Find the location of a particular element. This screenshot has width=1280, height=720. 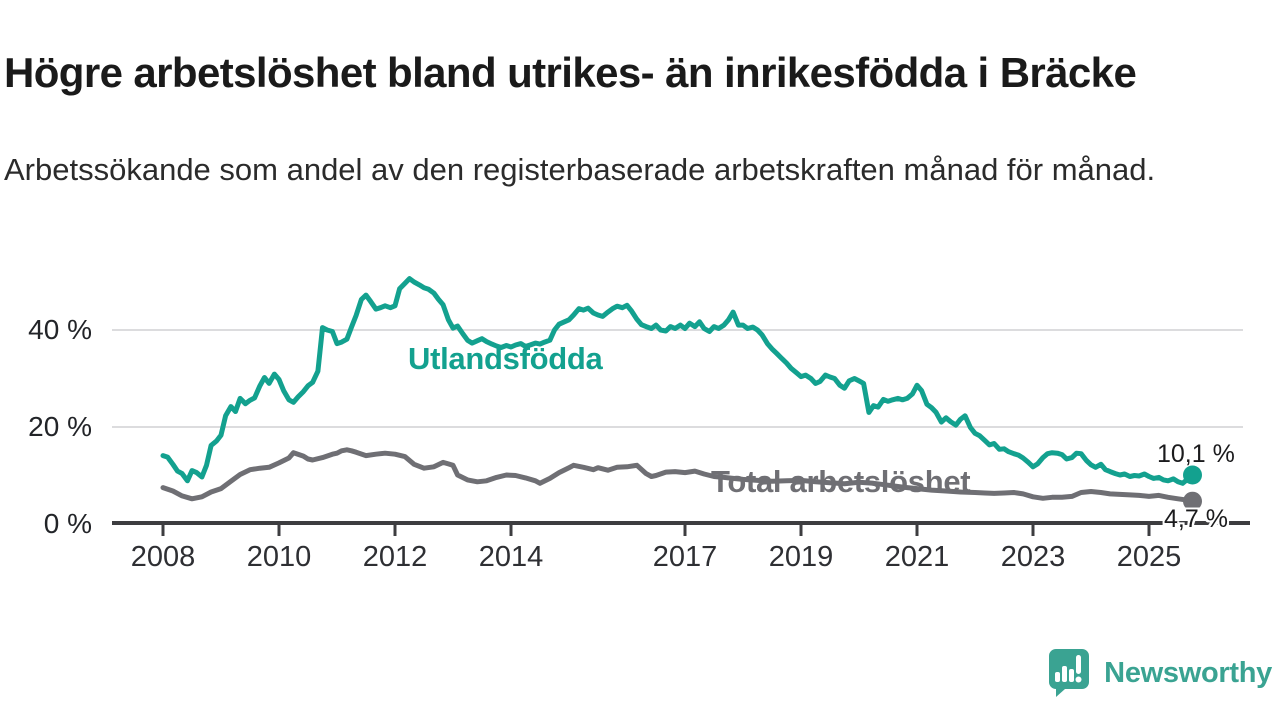

y-tick-label: 20 % is located at coordinates (60, 426).